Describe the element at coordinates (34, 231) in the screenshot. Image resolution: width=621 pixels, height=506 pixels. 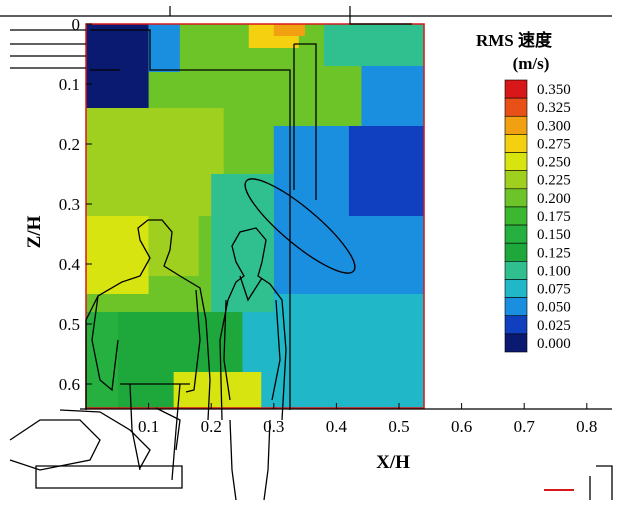
I see `y-axis-title: Z/H` at that location.